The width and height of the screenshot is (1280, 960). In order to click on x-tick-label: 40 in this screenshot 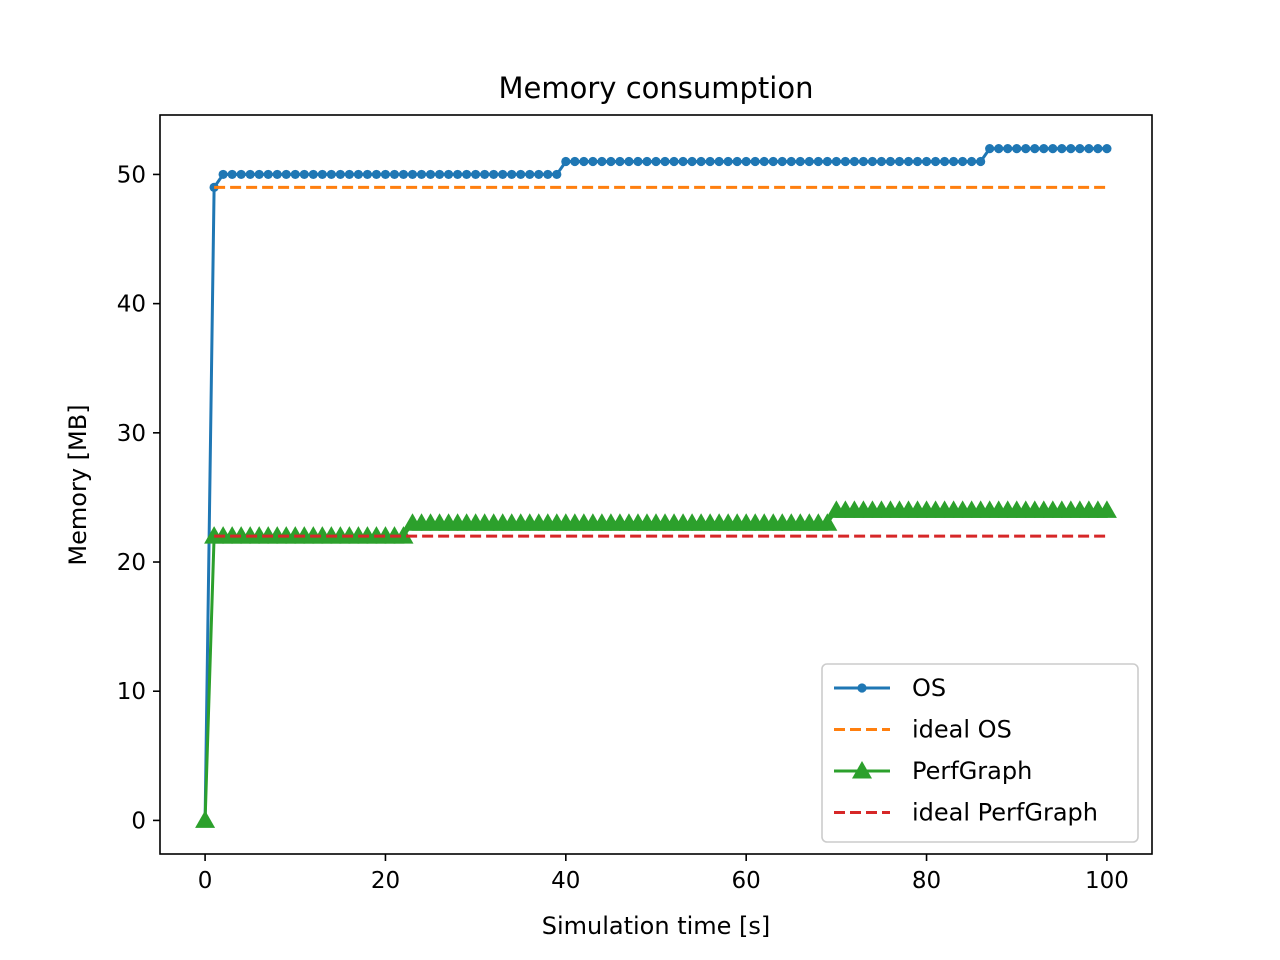, I will do `click(565, 881)`.